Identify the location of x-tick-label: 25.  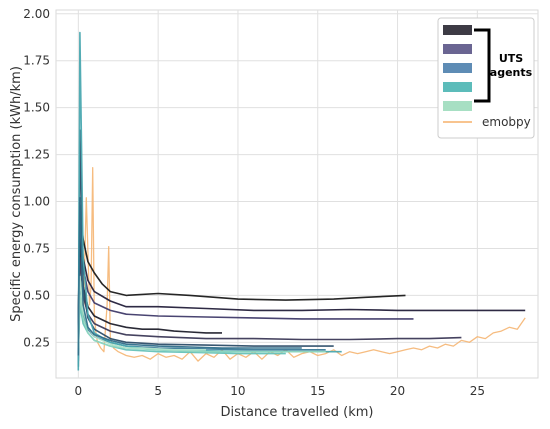
(477, 391).